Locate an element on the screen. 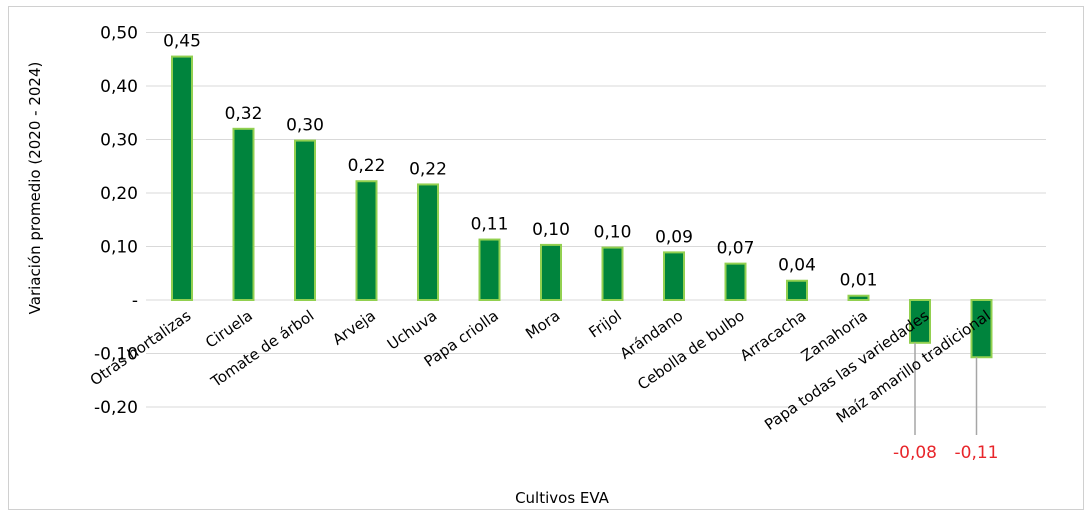 The width and height of the screenshot is (1086, 512). category-label: Mora is located at coordinates (542, 325).